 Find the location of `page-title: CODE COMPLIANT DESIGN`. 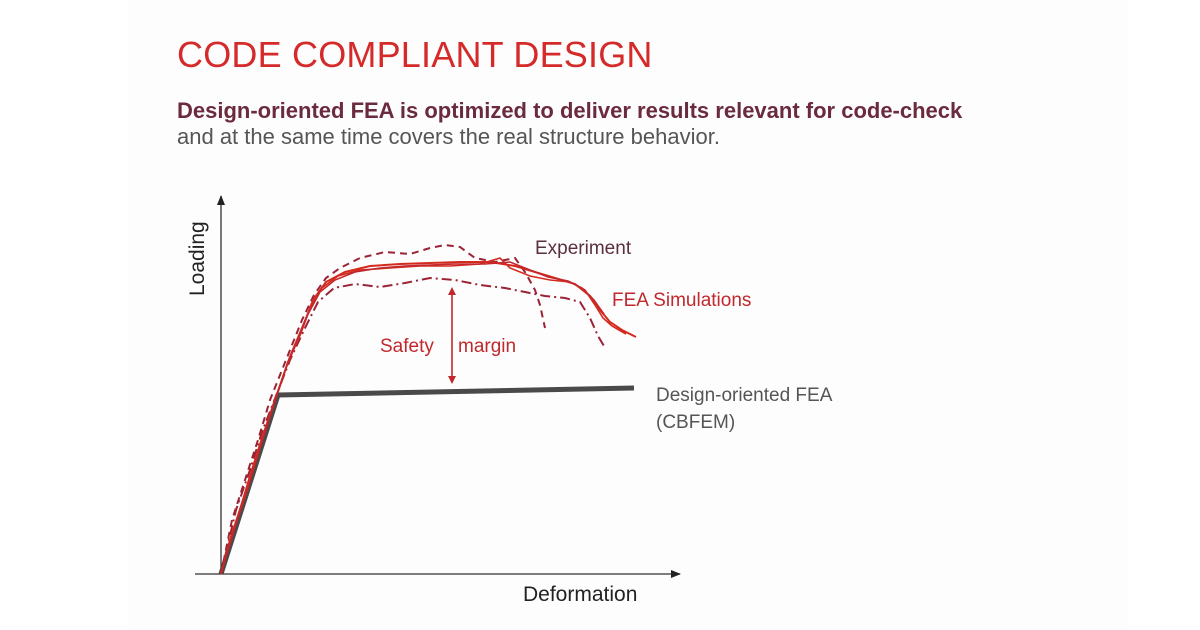

page-title: CODE COMPLIANT DESIGN is located at coordinates (415, 54).